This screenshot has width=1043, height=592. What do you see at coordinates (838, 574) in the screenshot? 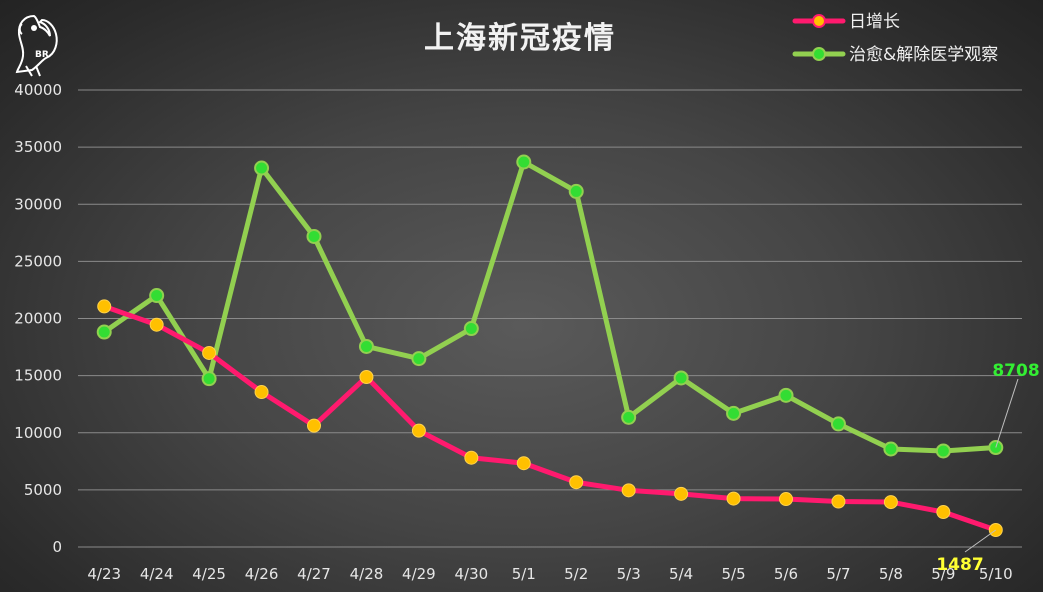
I see `x-tick-label: 5/7` at bounding box center [838, 574].